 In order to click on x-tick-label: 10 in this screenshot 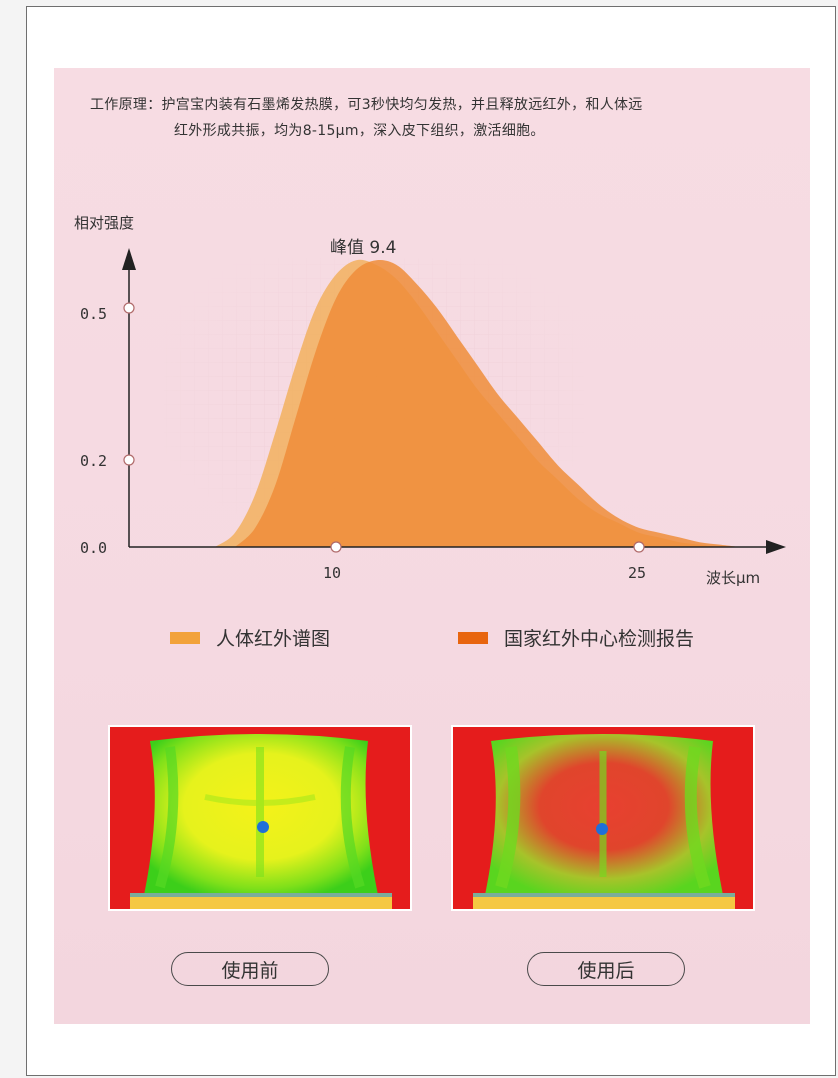, I will do `click(332, 573)`.